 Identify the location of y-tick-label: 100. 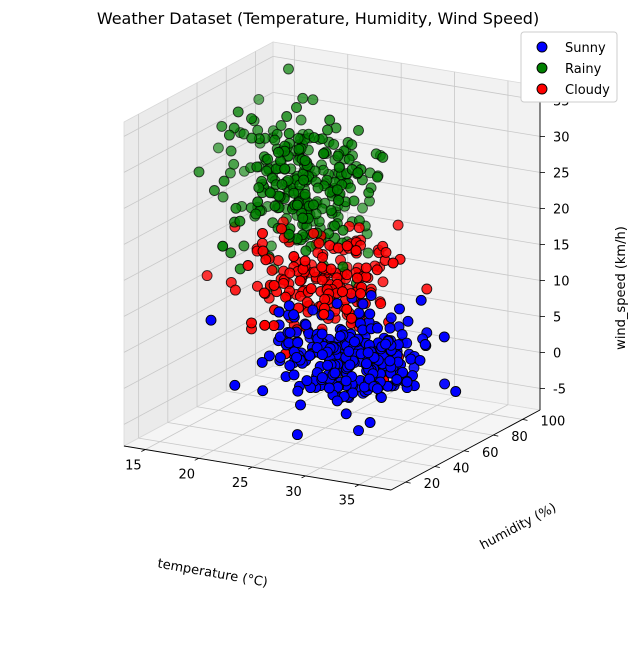
(552, 421).